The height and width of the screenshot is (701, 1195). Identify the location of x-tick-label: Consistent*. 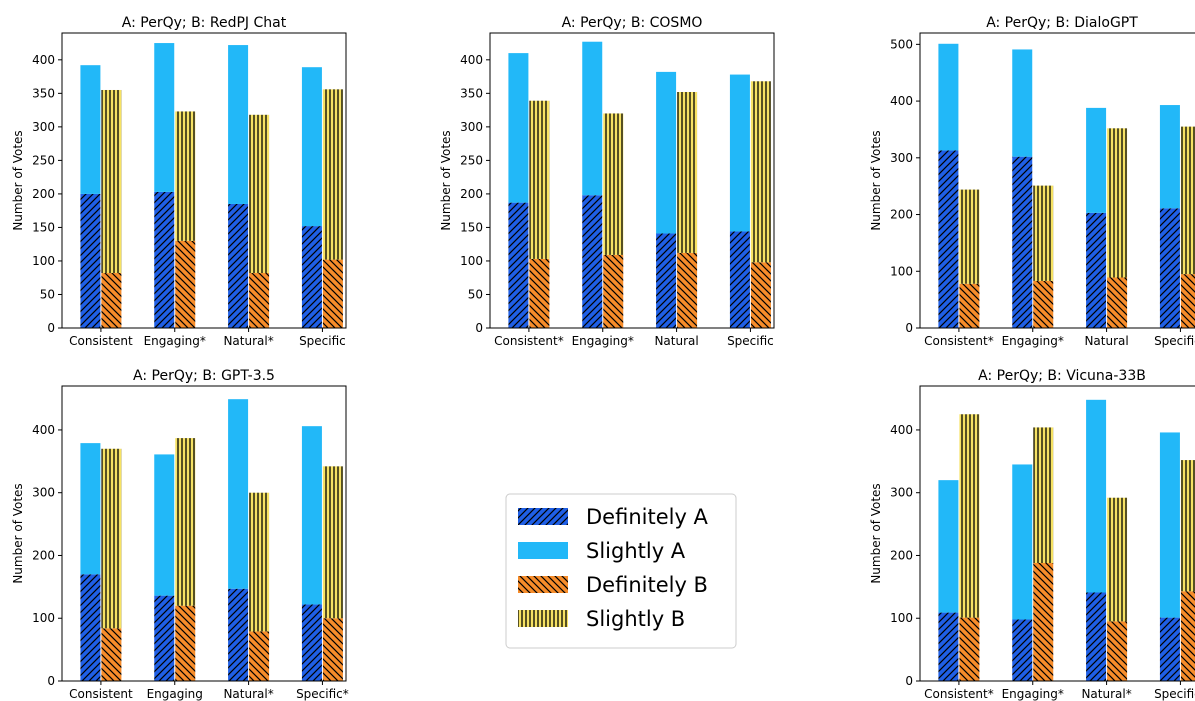
(959, 341).